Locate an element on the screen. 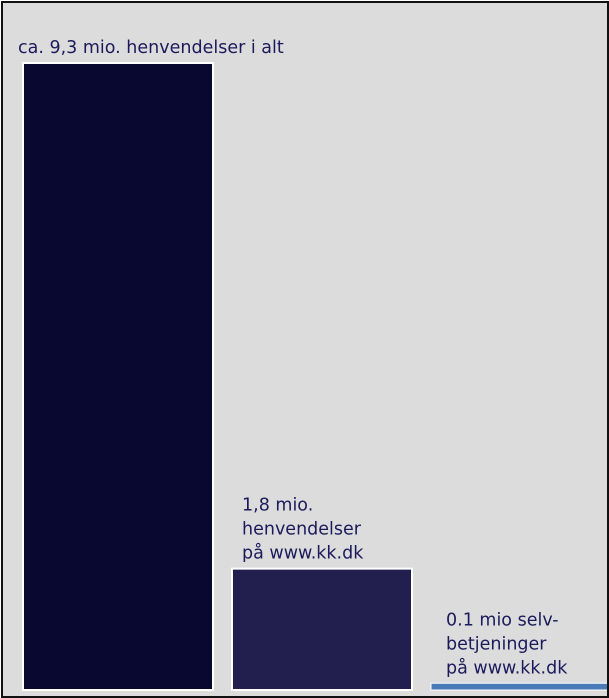 This screenshot has height=698, width=609. bar-2-label-line-3: på www.kk.dk is located at coordinates (303, 553).